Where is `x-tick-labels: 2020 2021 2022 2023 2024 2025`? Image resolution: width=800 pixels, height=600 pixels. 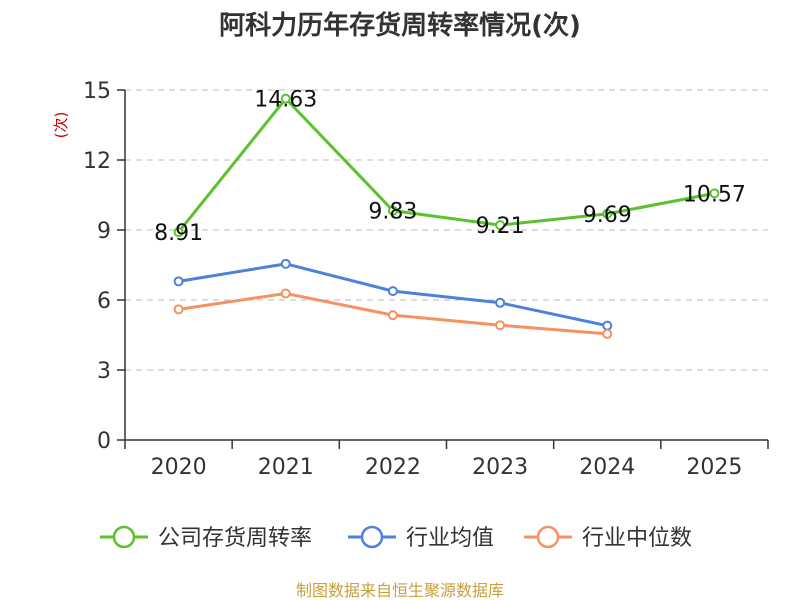
x-tick-labels: 2020 2021 2022 2023 2024 2025 is located at coordinates (447, 467).